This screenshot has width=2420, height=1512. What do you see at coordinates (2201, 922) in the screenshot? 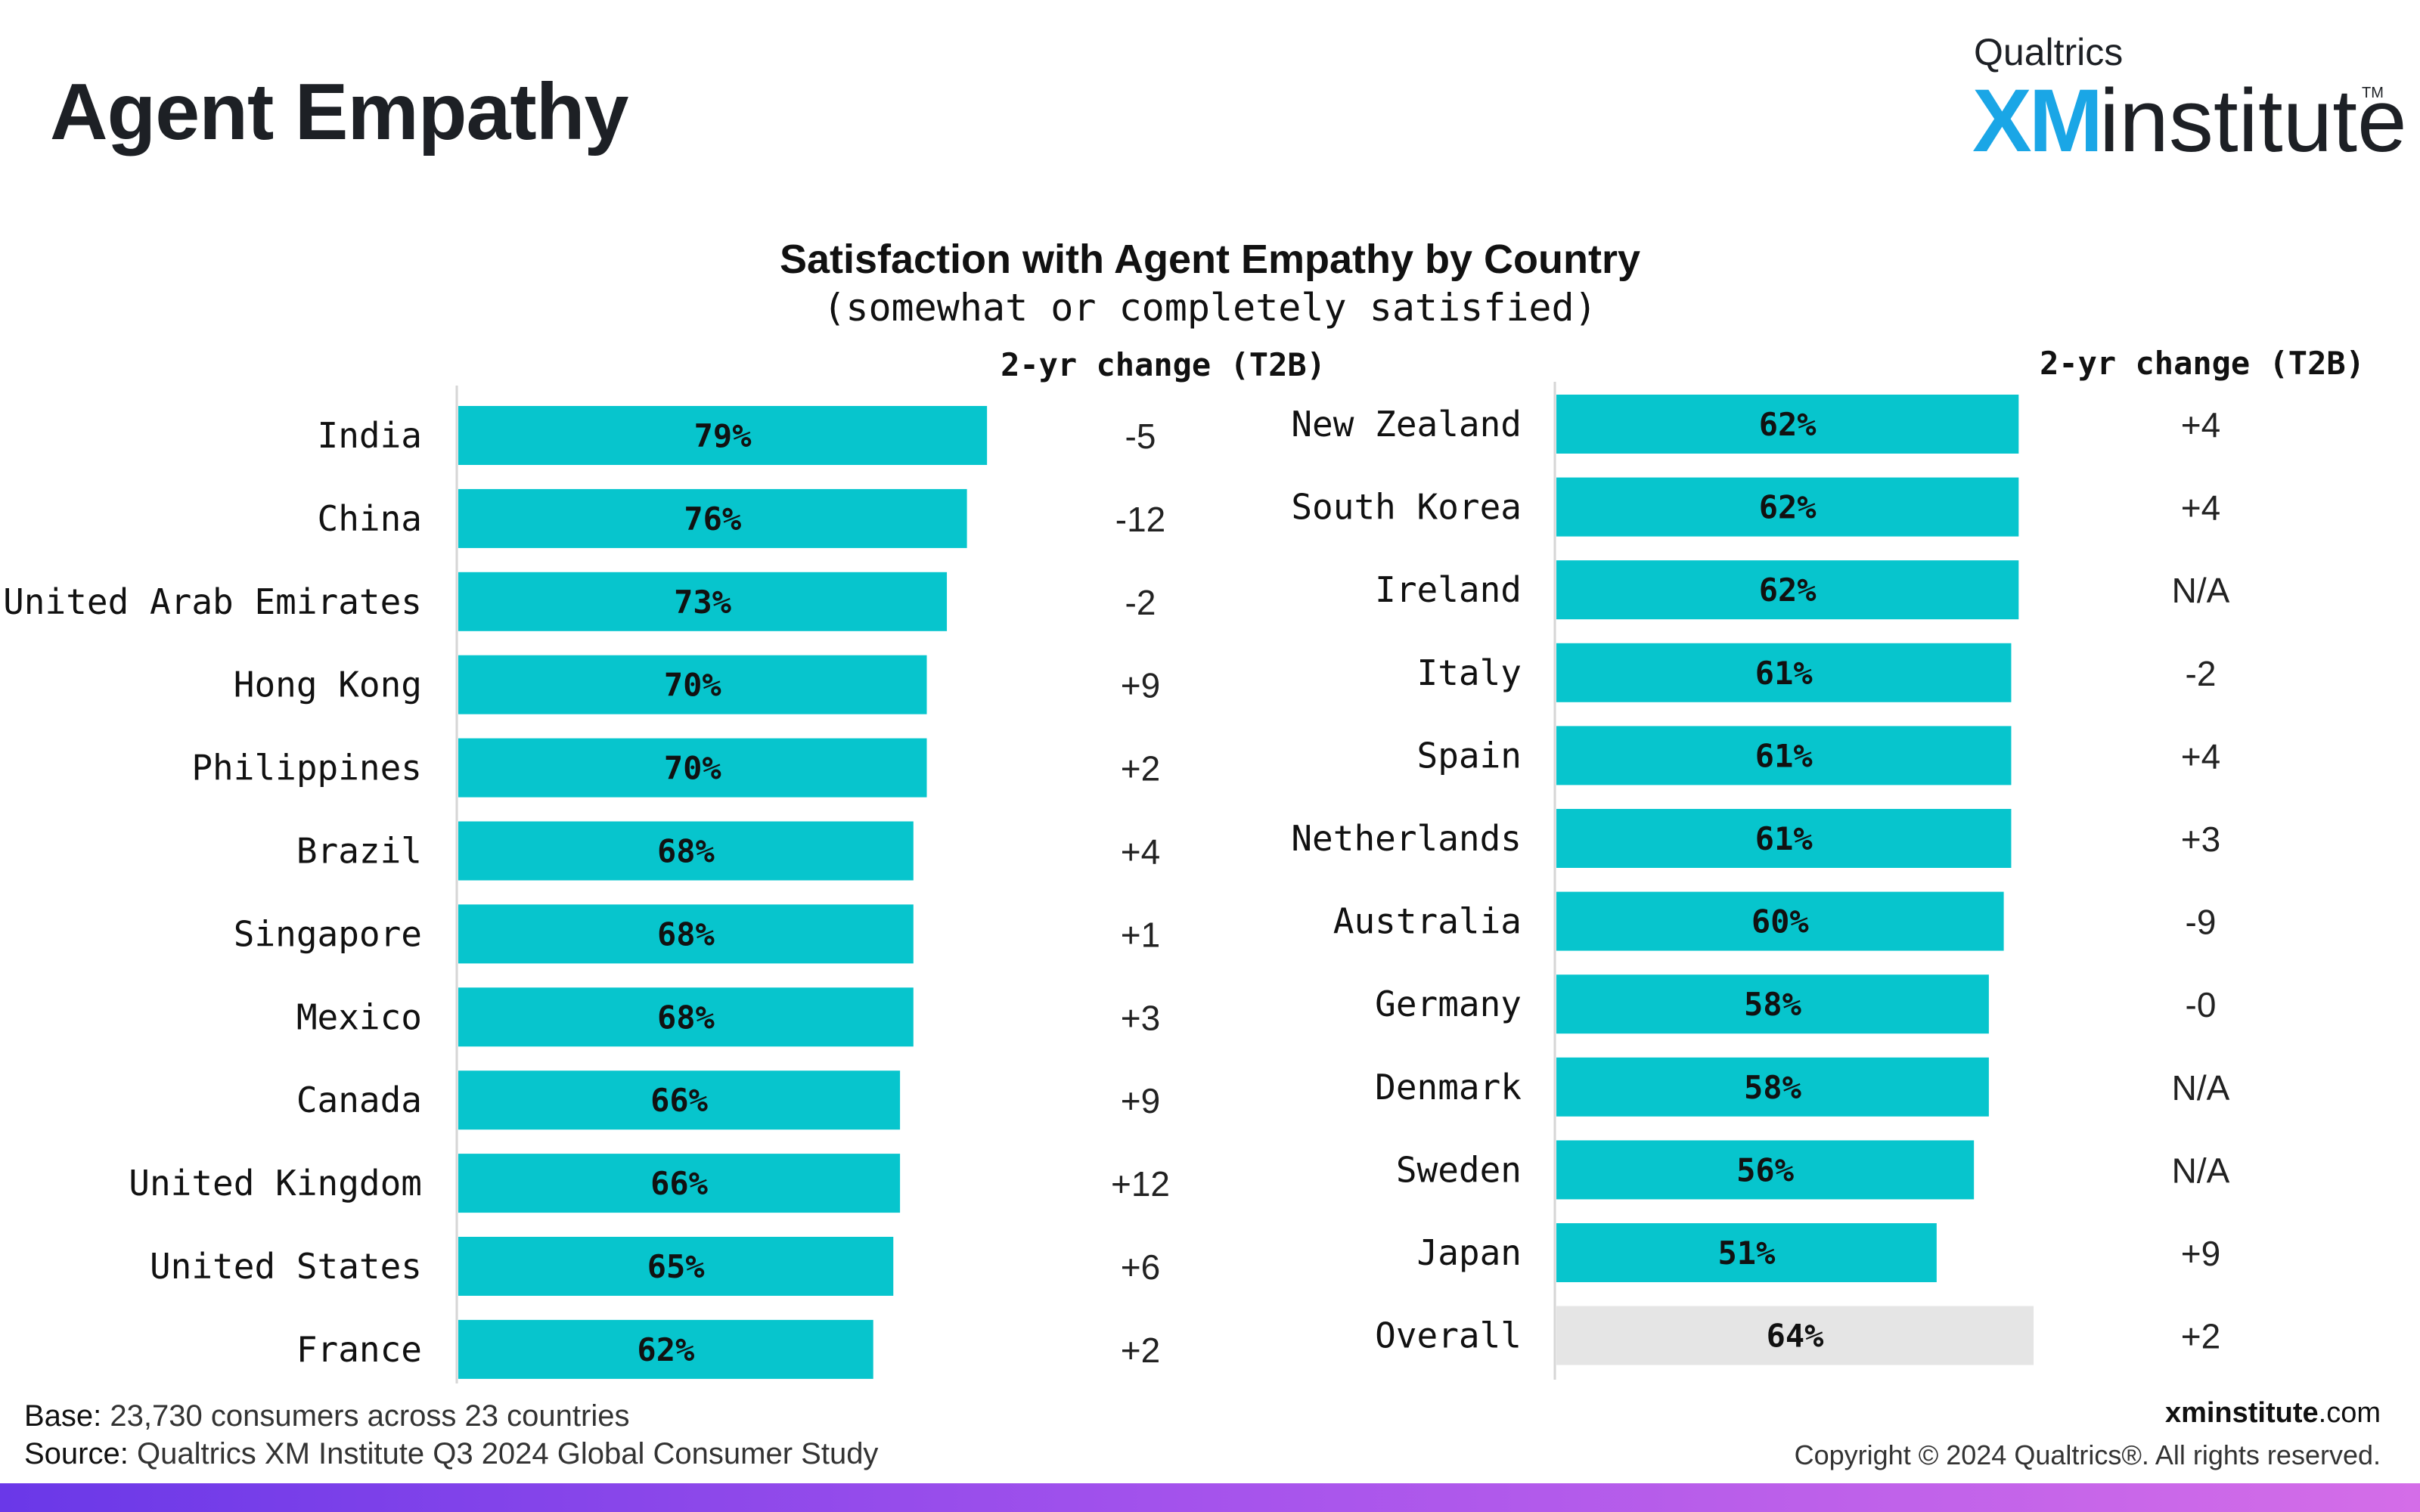
I see `change-label: -9` at bounding box center [2201, 922].